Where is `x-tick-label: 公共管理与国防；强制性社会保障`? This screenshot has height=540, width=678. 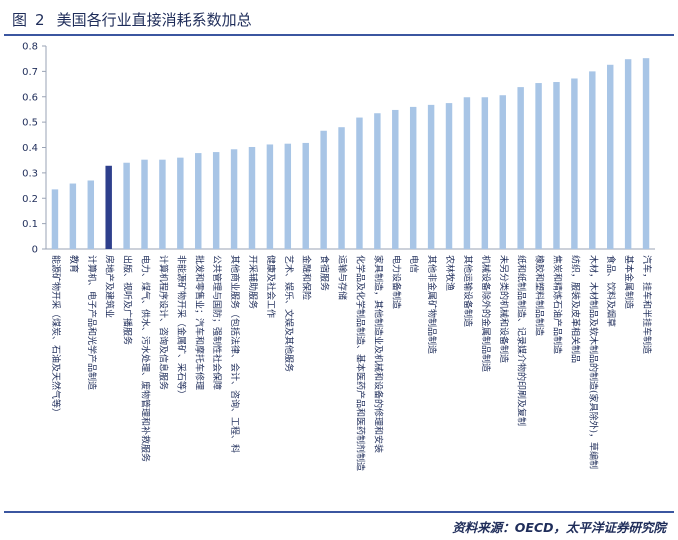
x-tick-label: 公共管理与国防；强制性社会保障 is located at coordinates (217, 322).